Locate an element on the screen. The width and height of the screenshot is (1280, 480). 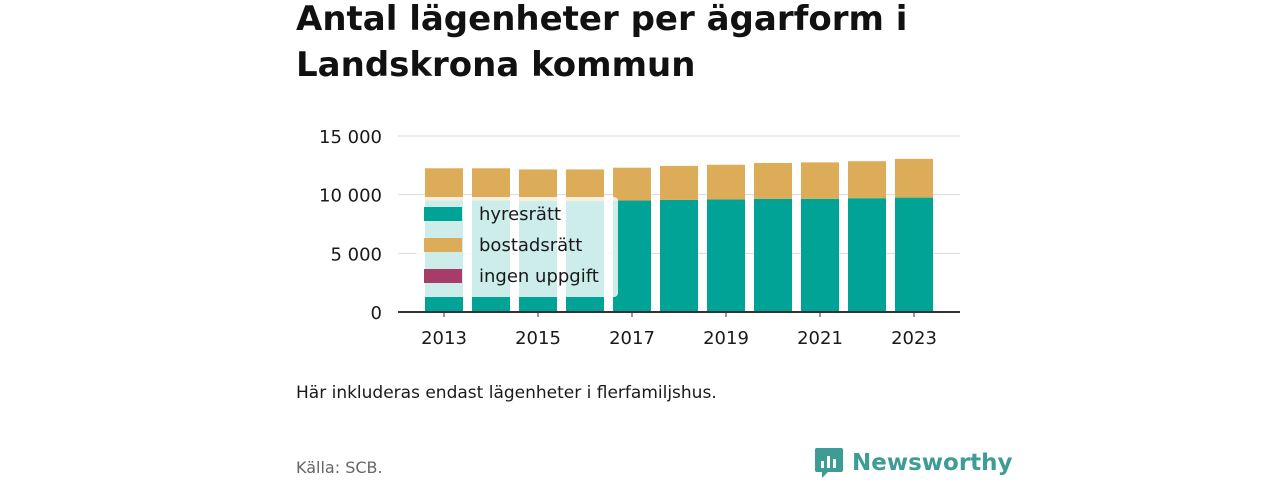
x-tick-label: 2023 is located at coordinates (914, 338).